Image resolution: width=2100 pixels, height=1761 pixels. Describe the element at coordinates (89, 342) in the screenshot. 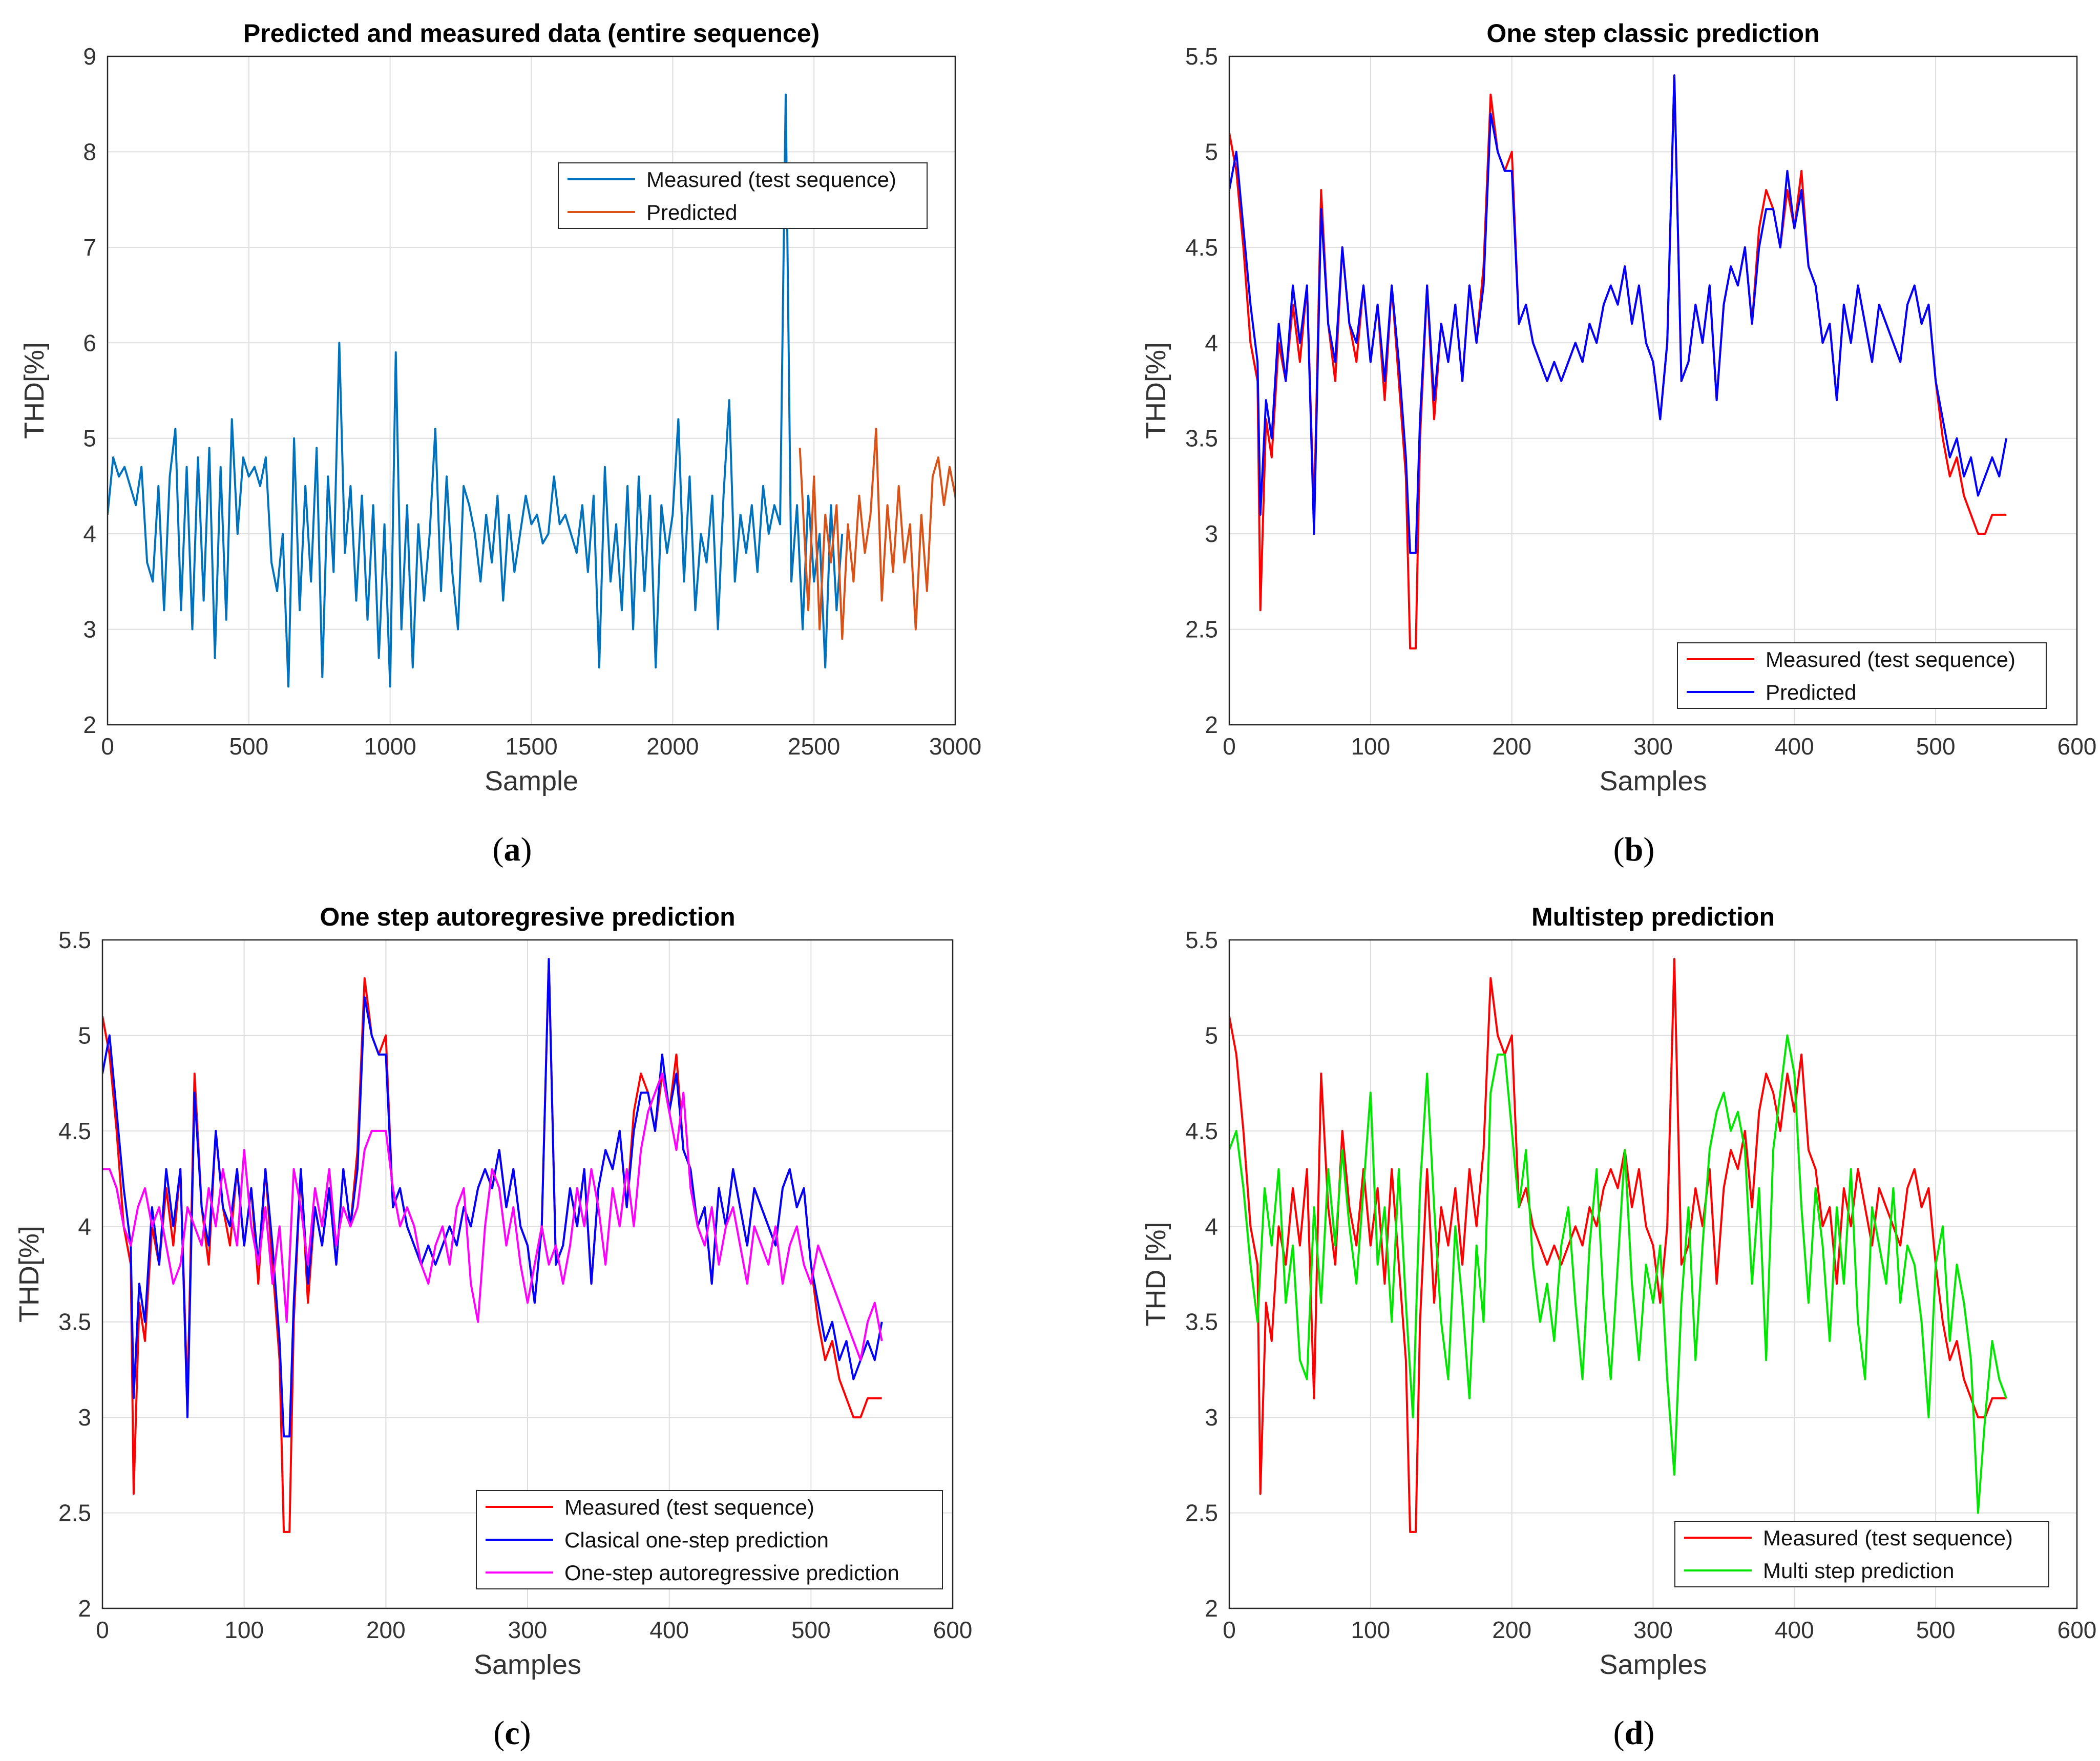

I see `y-tick-label: 6` at that location.